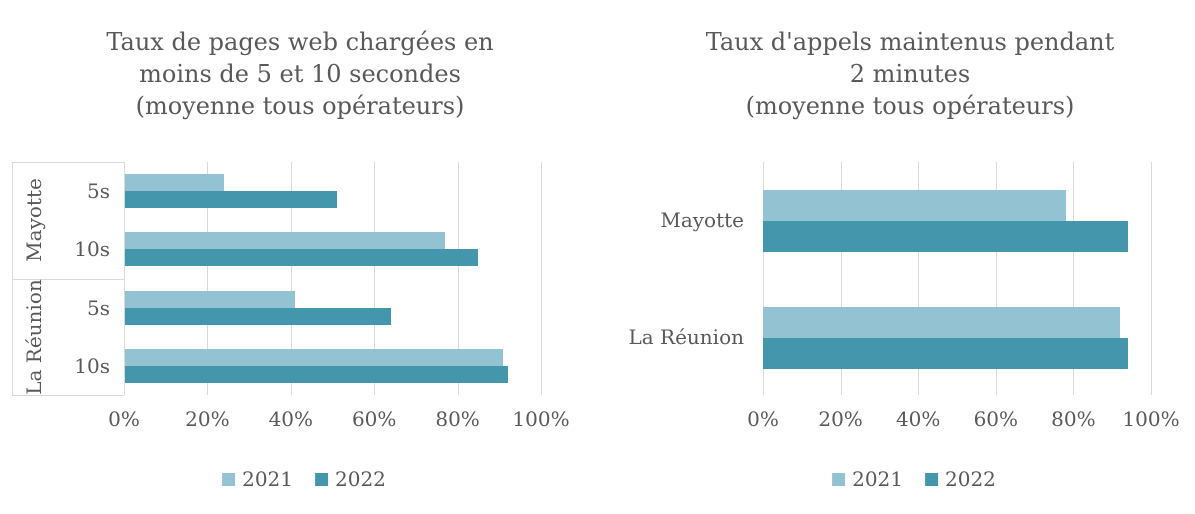 The height and width of the screenshot is (514, 1195). I want to click on left-chart-title-line2: moins de 5 et 10 secondes, so click(300, 74).